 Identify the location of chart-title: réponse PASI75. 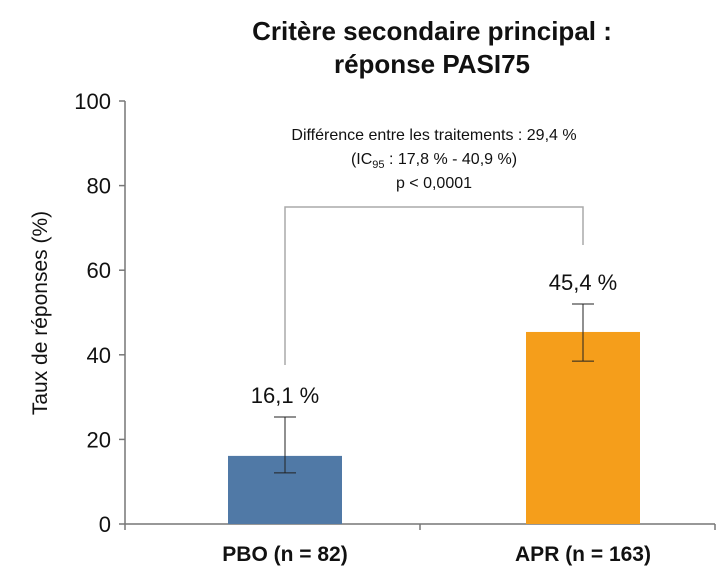
(432, 64).